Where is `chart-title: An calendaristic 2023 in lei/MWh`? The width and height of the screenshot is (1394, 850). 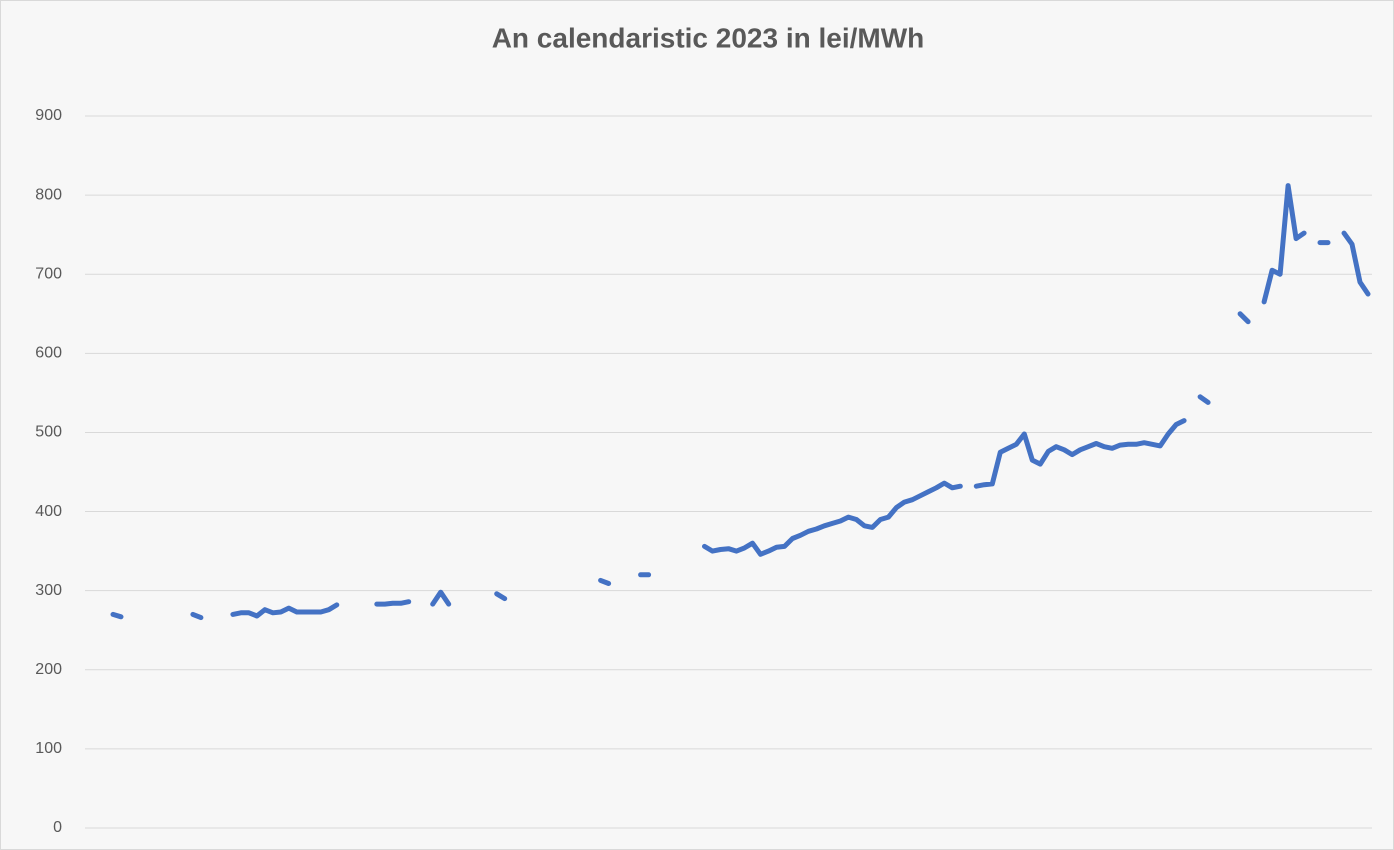
chart-title: An calendaristic 2023 in lei/MWh is located at coordinates (708, 37).